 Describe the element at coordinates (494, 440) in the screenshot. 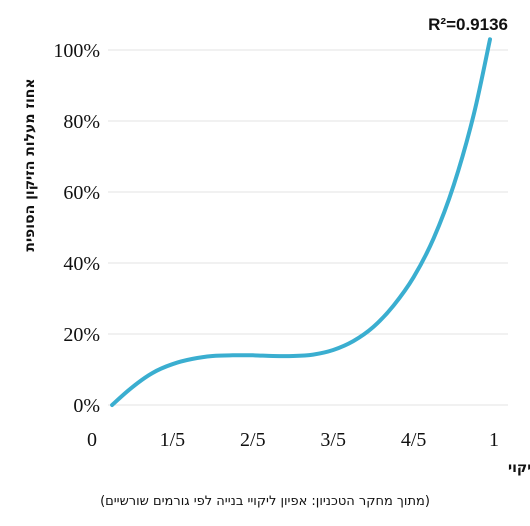

I see `x-tick-label: 1` at that location.